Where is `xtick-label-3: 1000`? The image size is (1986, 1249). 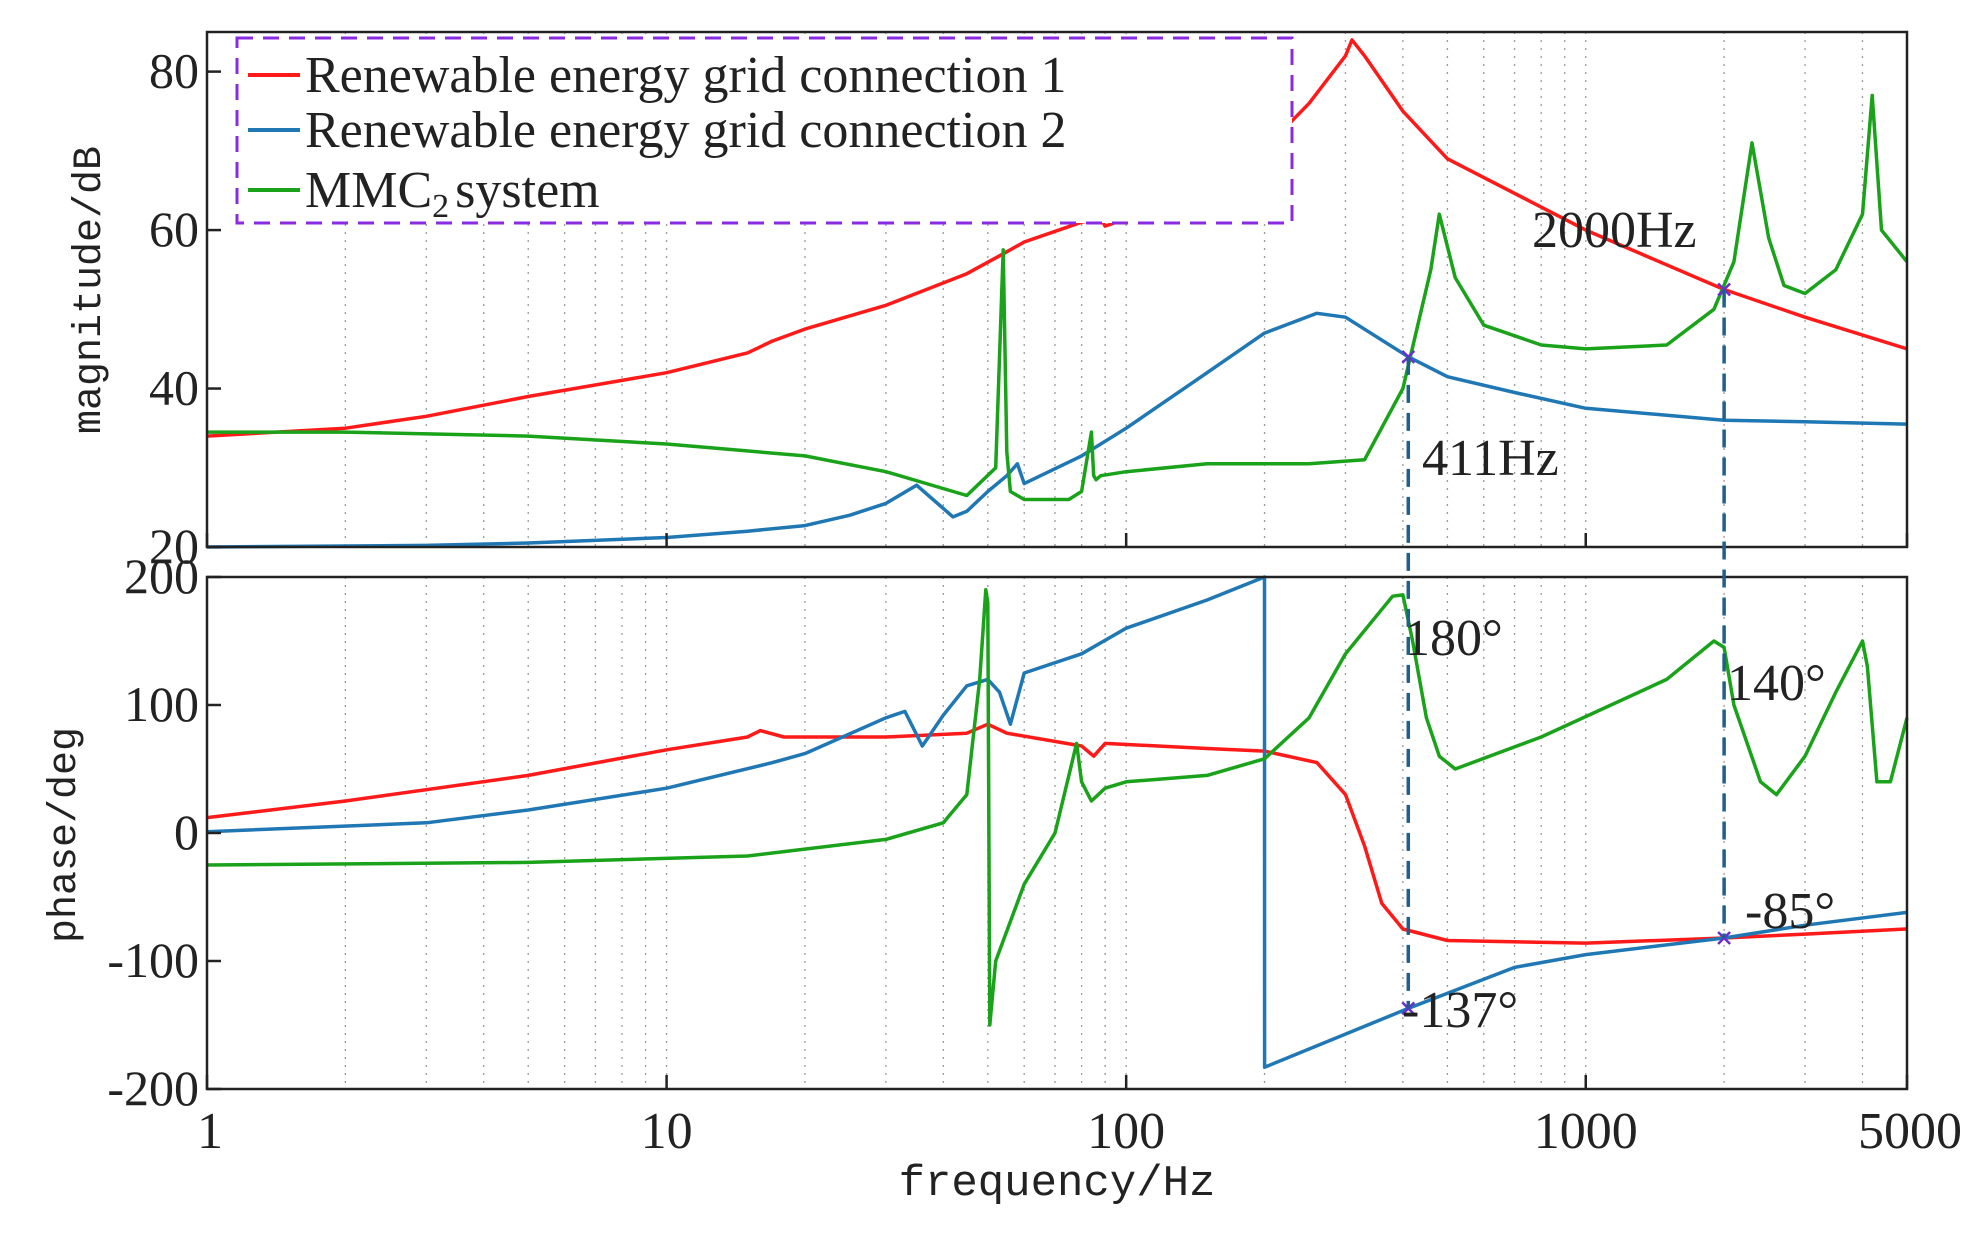 xtick-label-3: 1000 is located at coordinates (1586, 1131).